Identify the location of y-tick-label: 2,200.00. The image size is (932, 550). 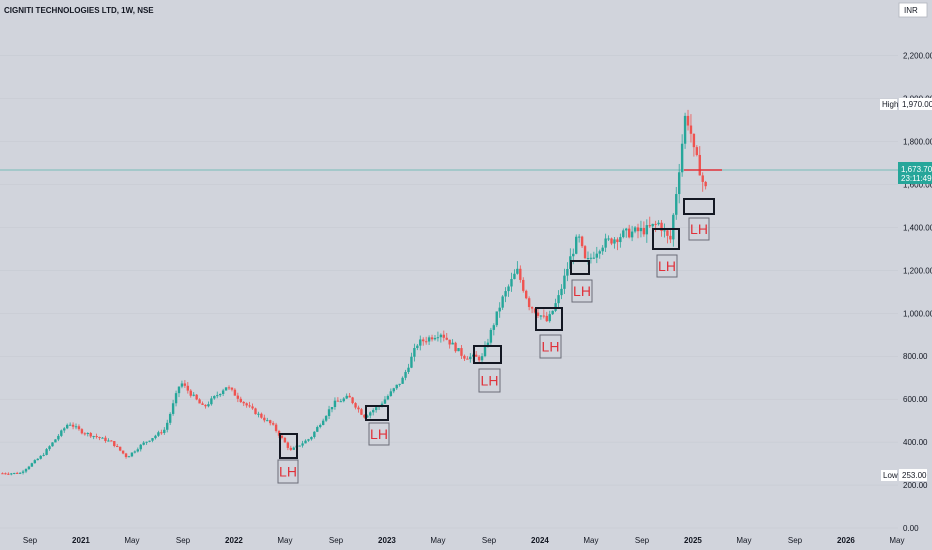
(917, 56).